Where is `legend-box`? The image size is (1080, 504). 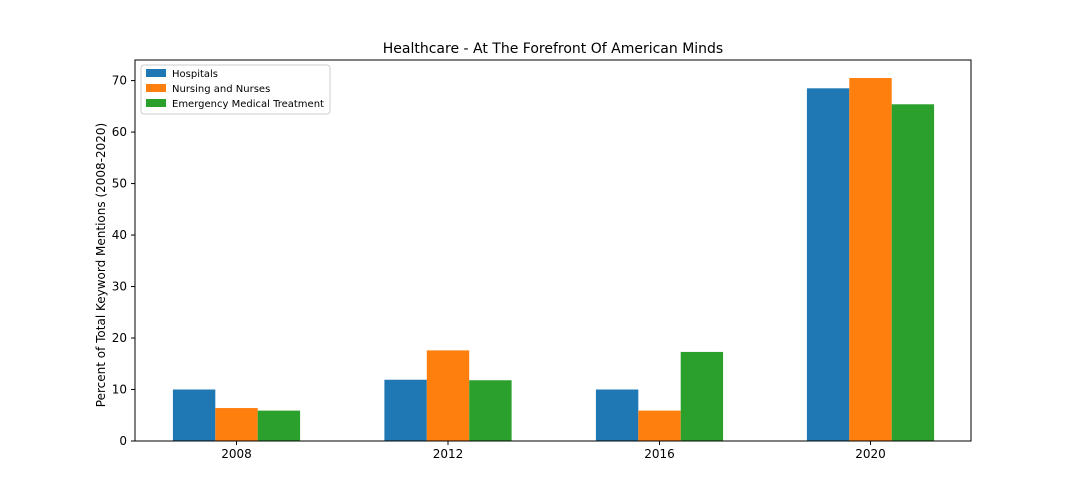
legend-box is located at coordinates (235, 89).